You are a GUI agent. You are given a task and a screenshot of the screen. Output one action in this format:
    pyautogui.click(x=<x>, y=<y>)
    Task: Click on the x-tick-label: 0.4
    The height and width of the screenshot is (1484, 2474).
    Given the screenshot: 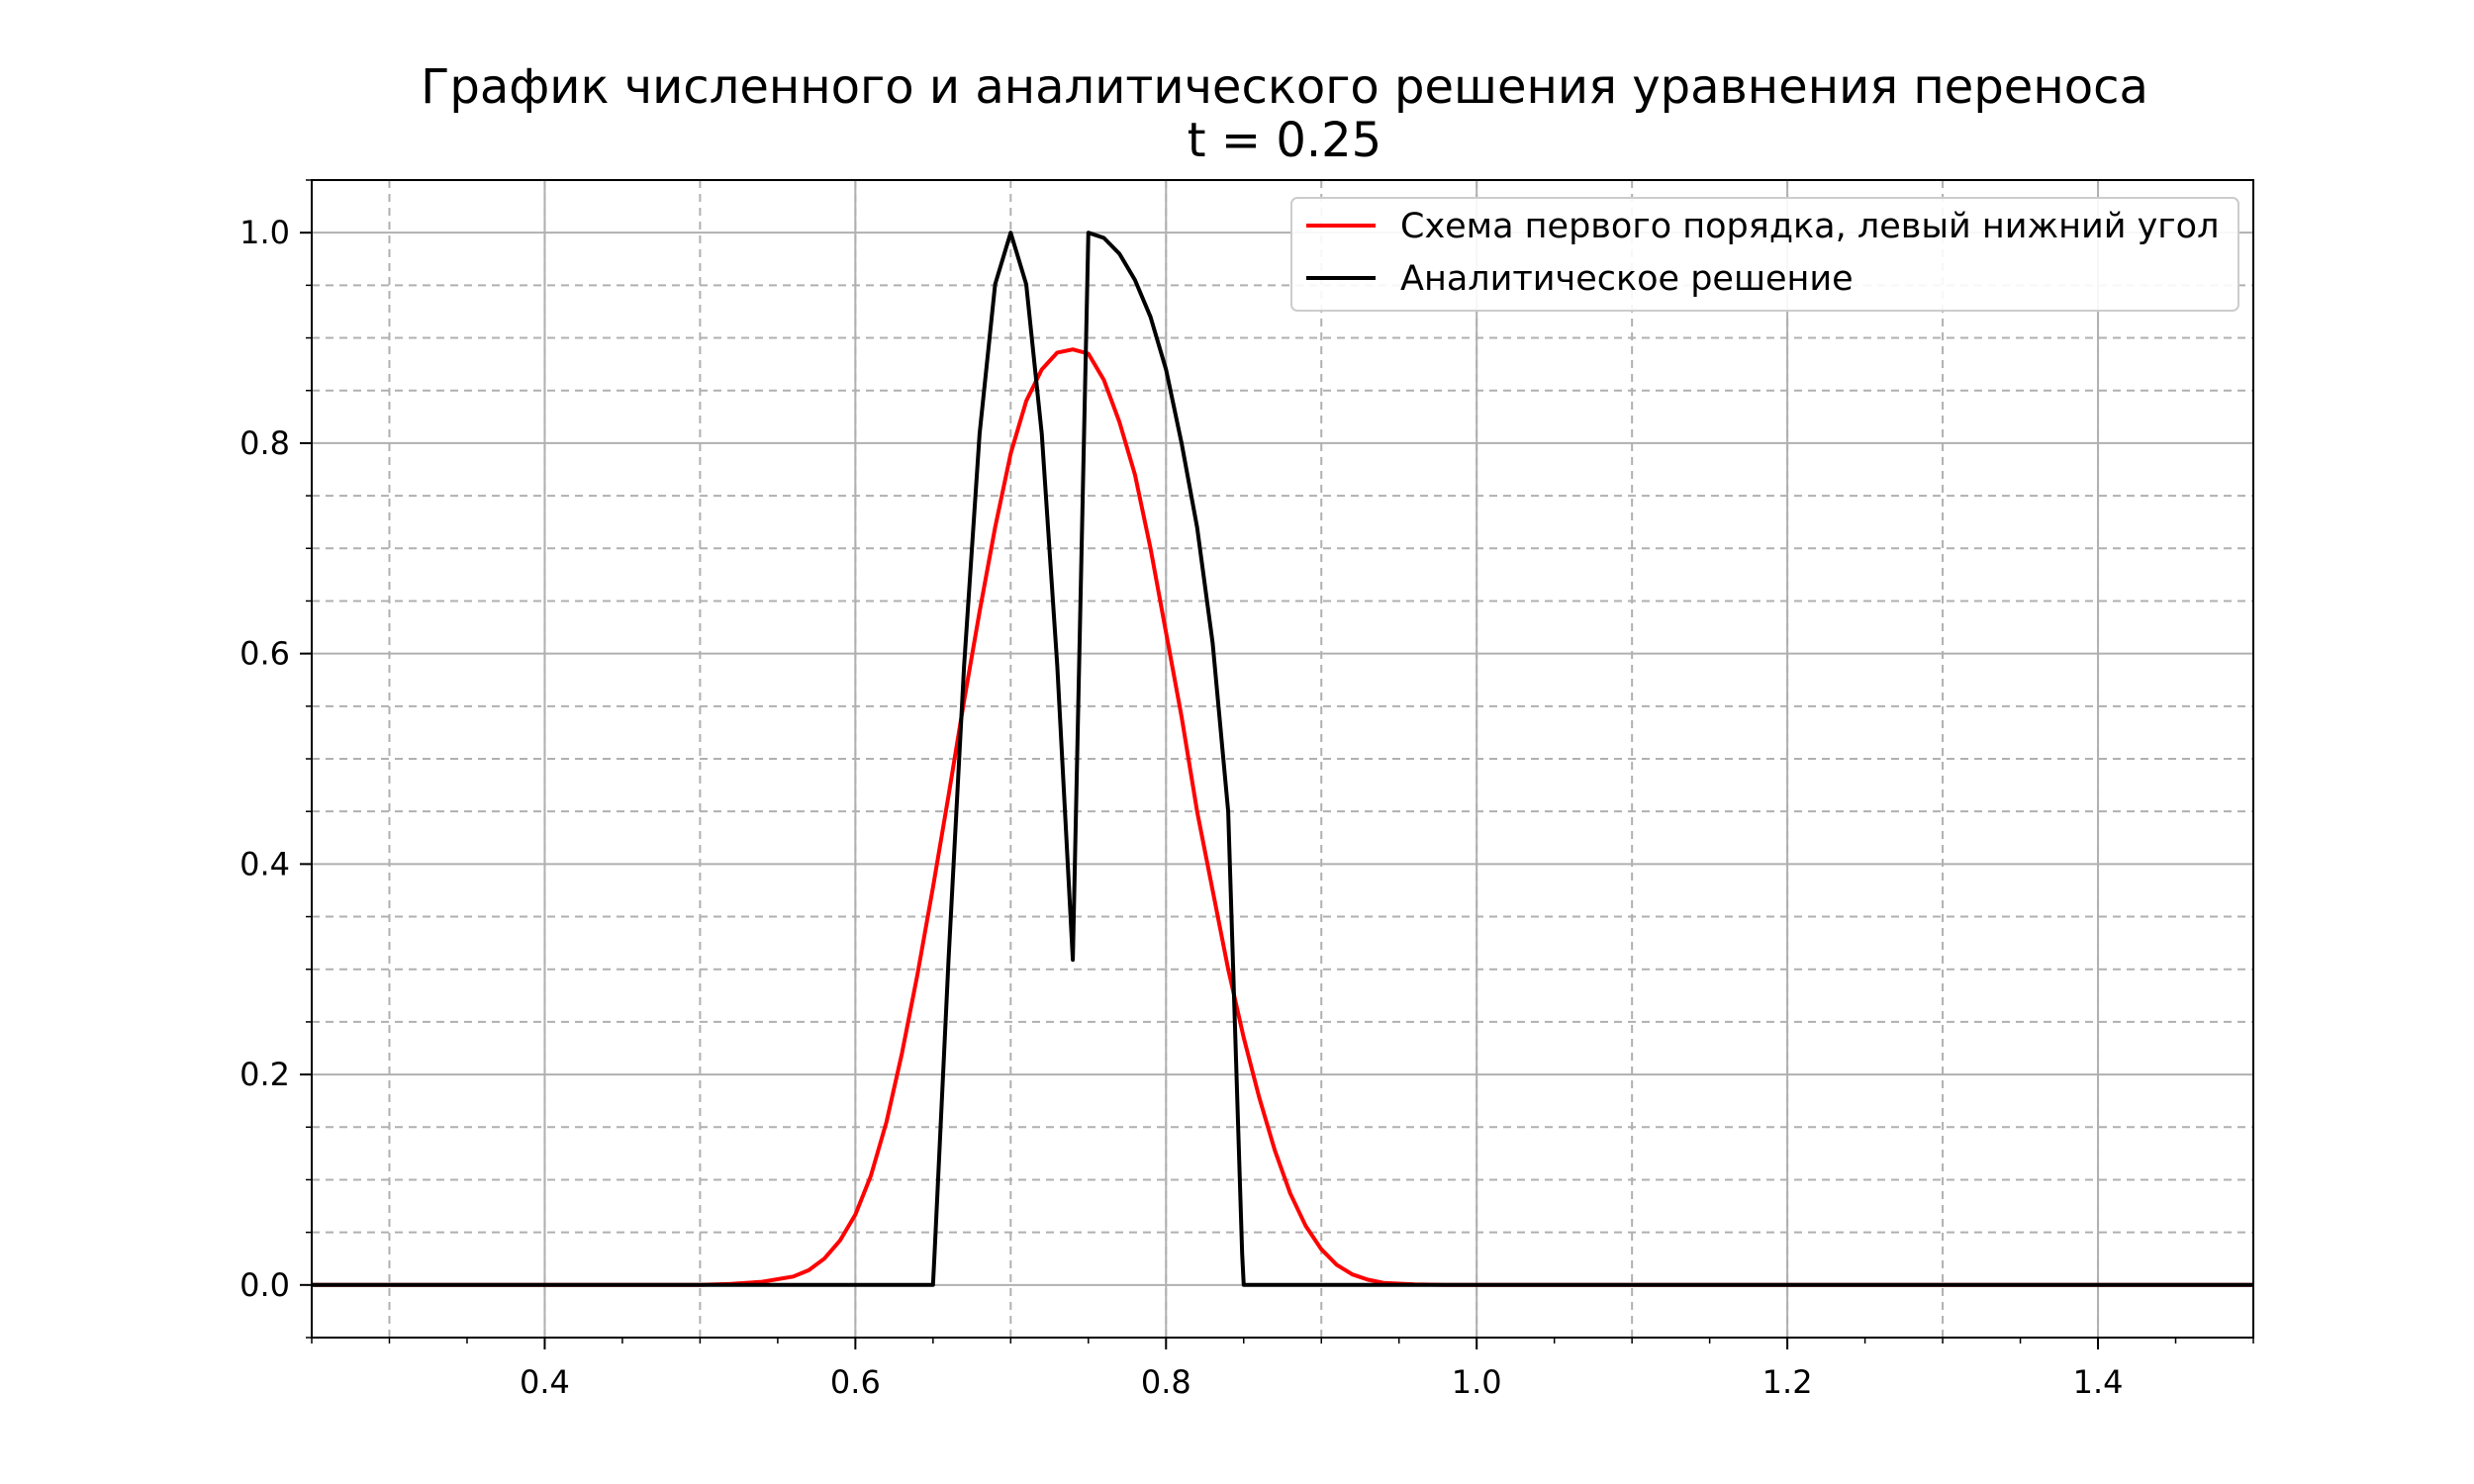 What is the action you would take?
    pyautogui.click(x=545, y=1382)
    